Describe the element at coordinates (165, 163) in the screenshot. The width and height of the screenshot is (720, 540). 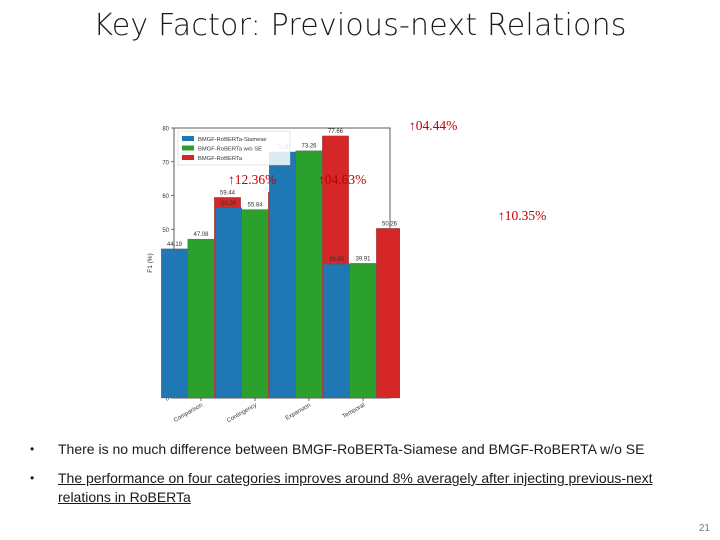
I see `y-tick-label: 70` at that location.